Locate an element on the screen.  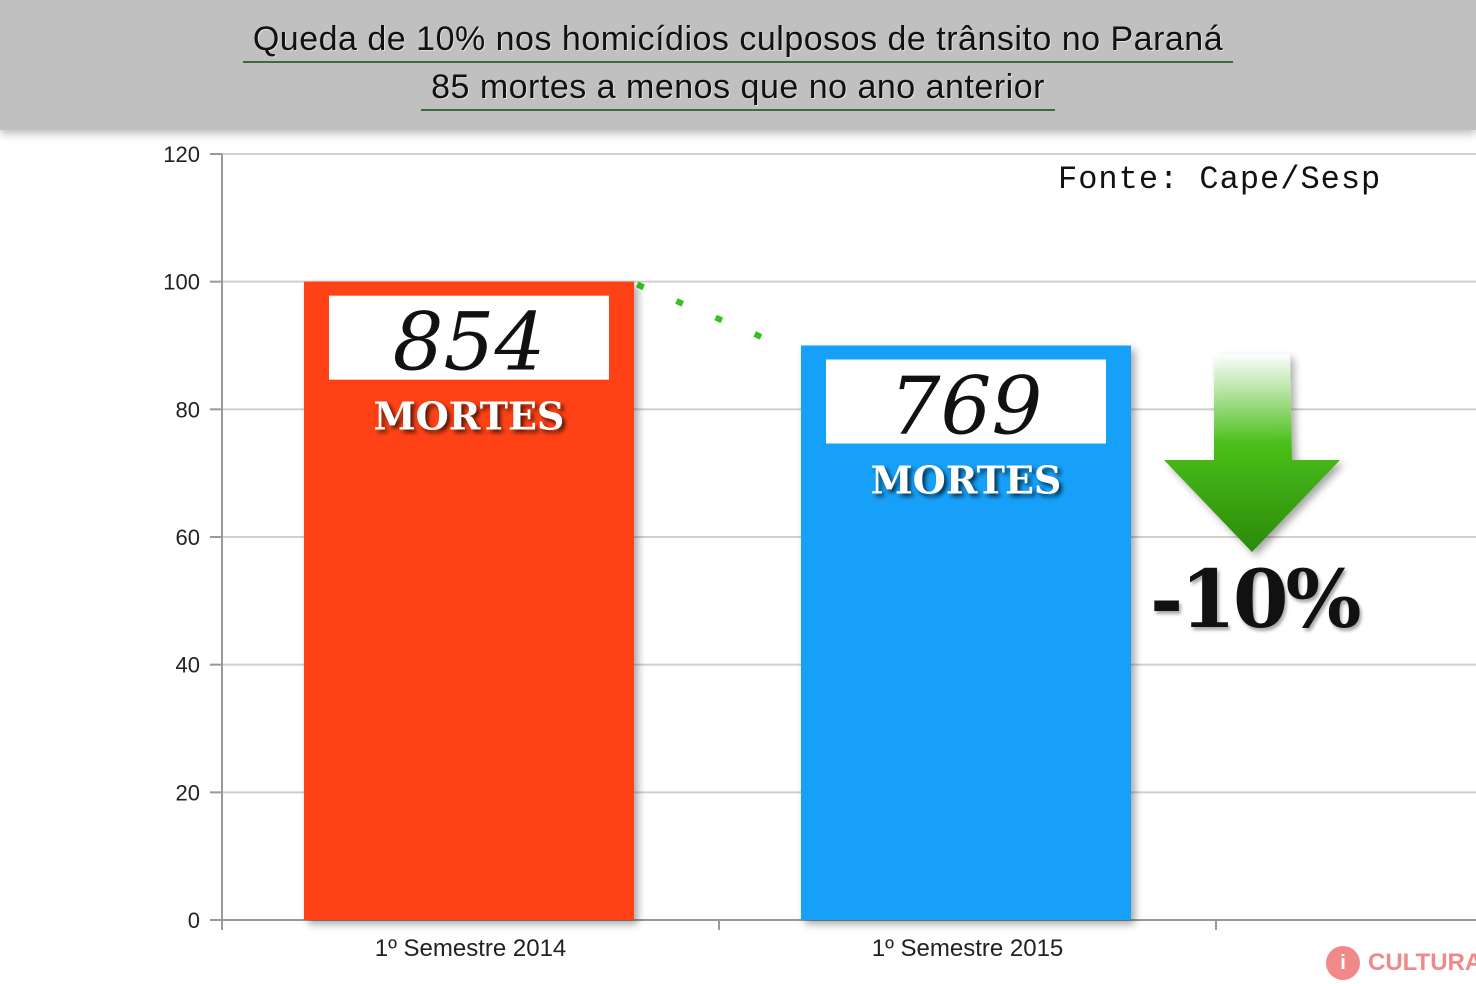
radio-logo-icon: i is located at coordinates (1343, 963).